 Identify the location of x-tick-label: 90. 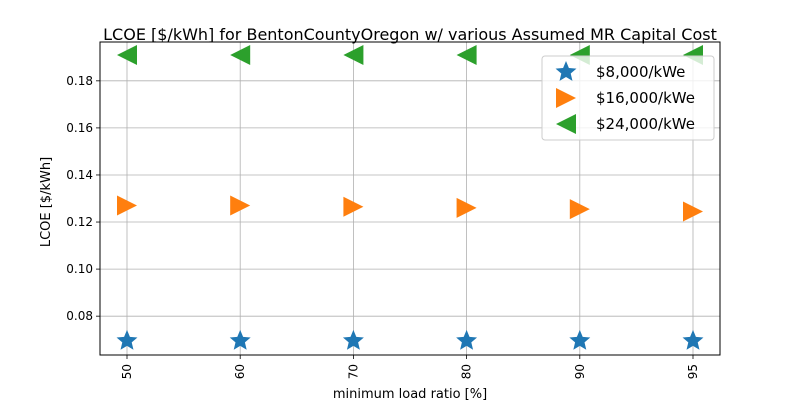
(580, 371).